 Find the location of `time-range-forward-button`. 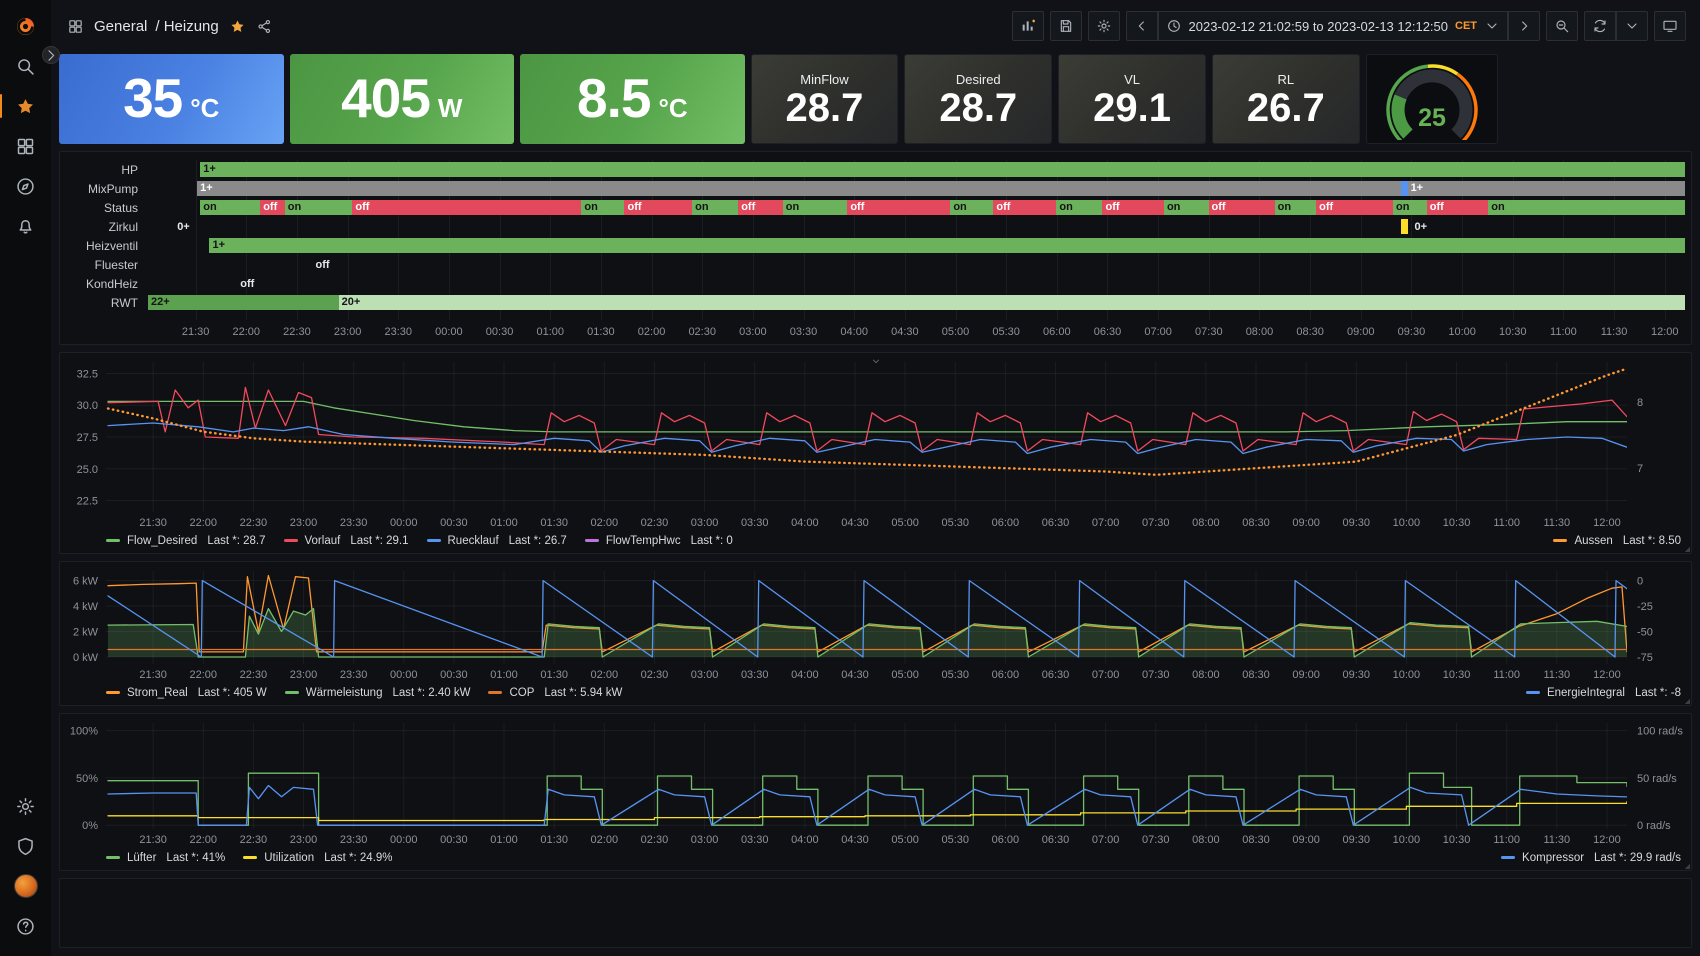

time-range-forward-button is located at coordinates (1524, 26).